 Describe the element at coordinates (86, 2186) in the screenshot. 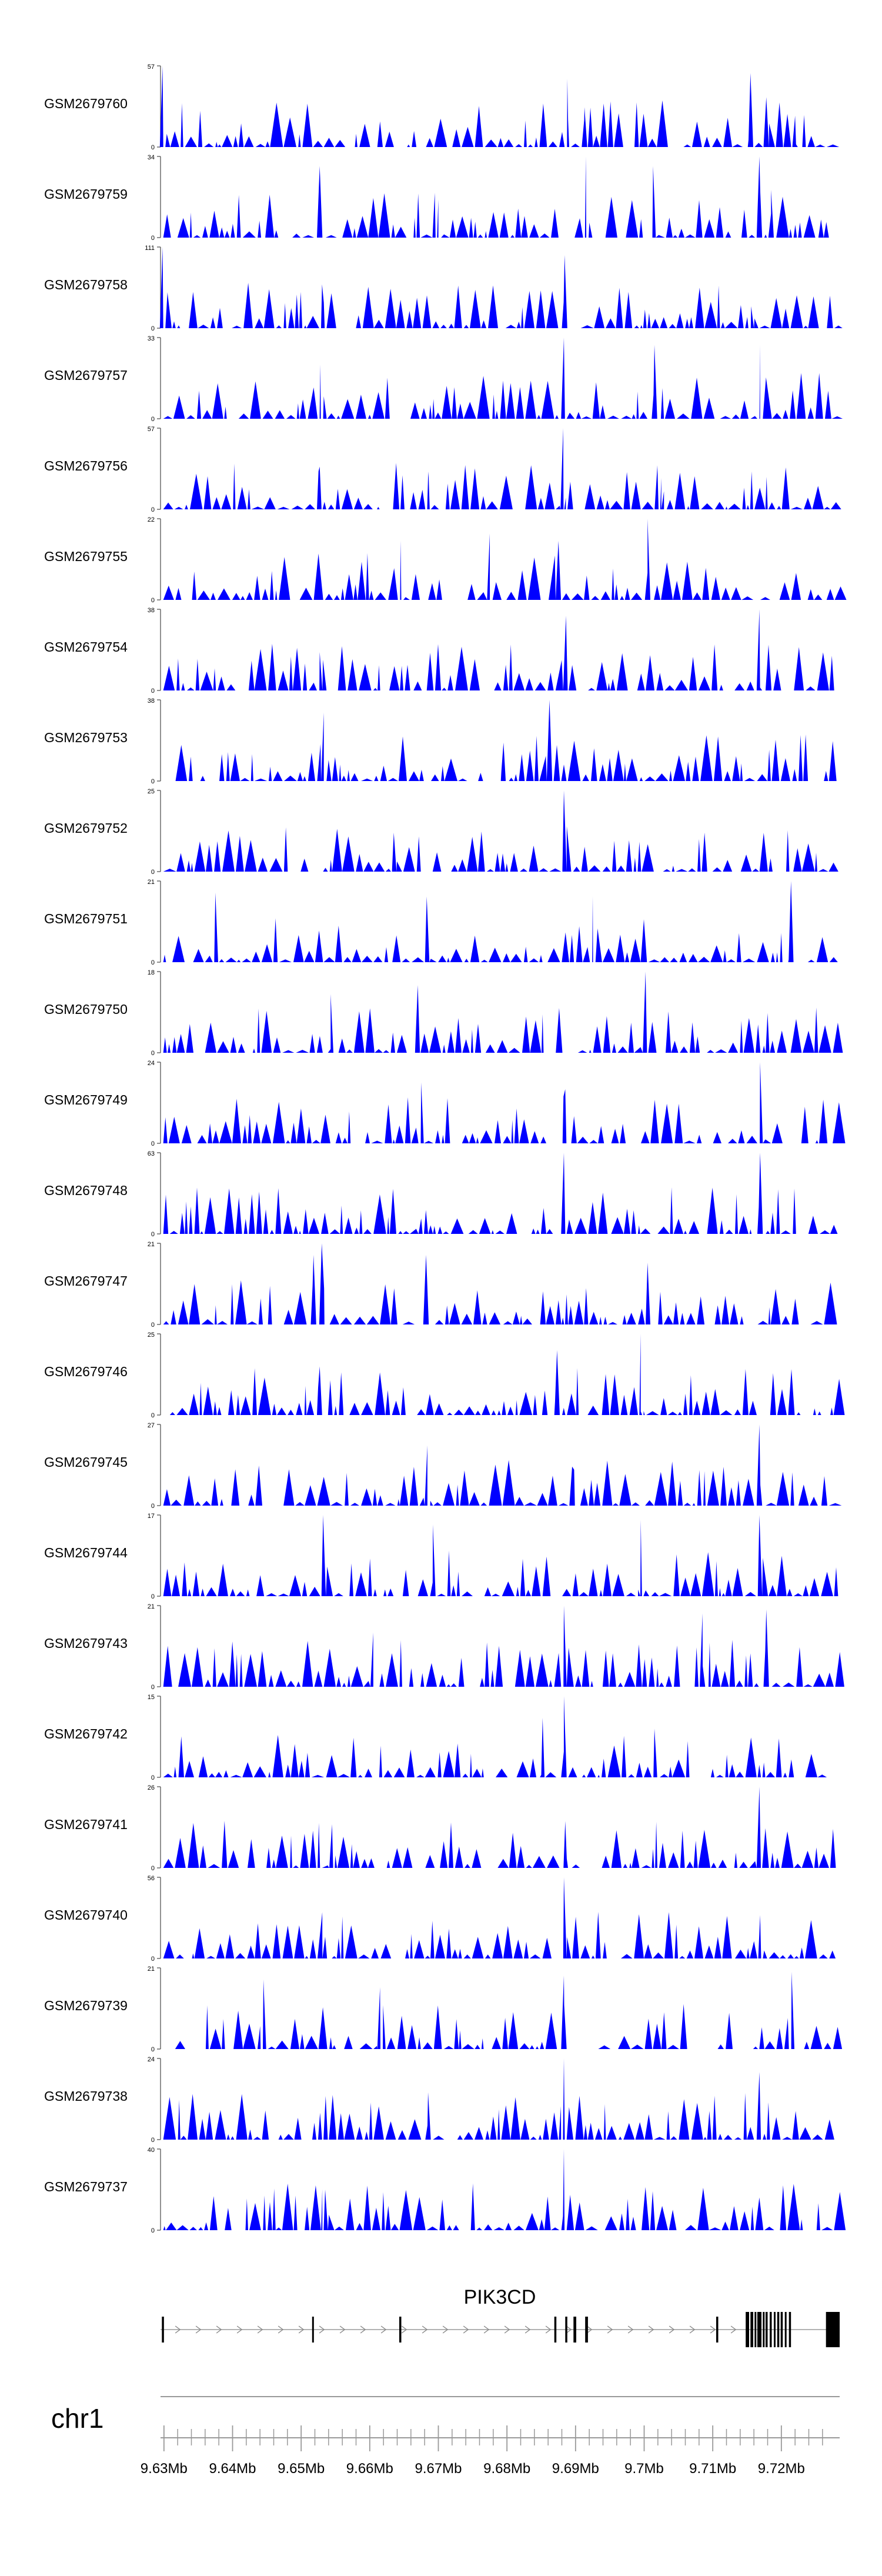

I see `track-label: GSM2679737` at that location.